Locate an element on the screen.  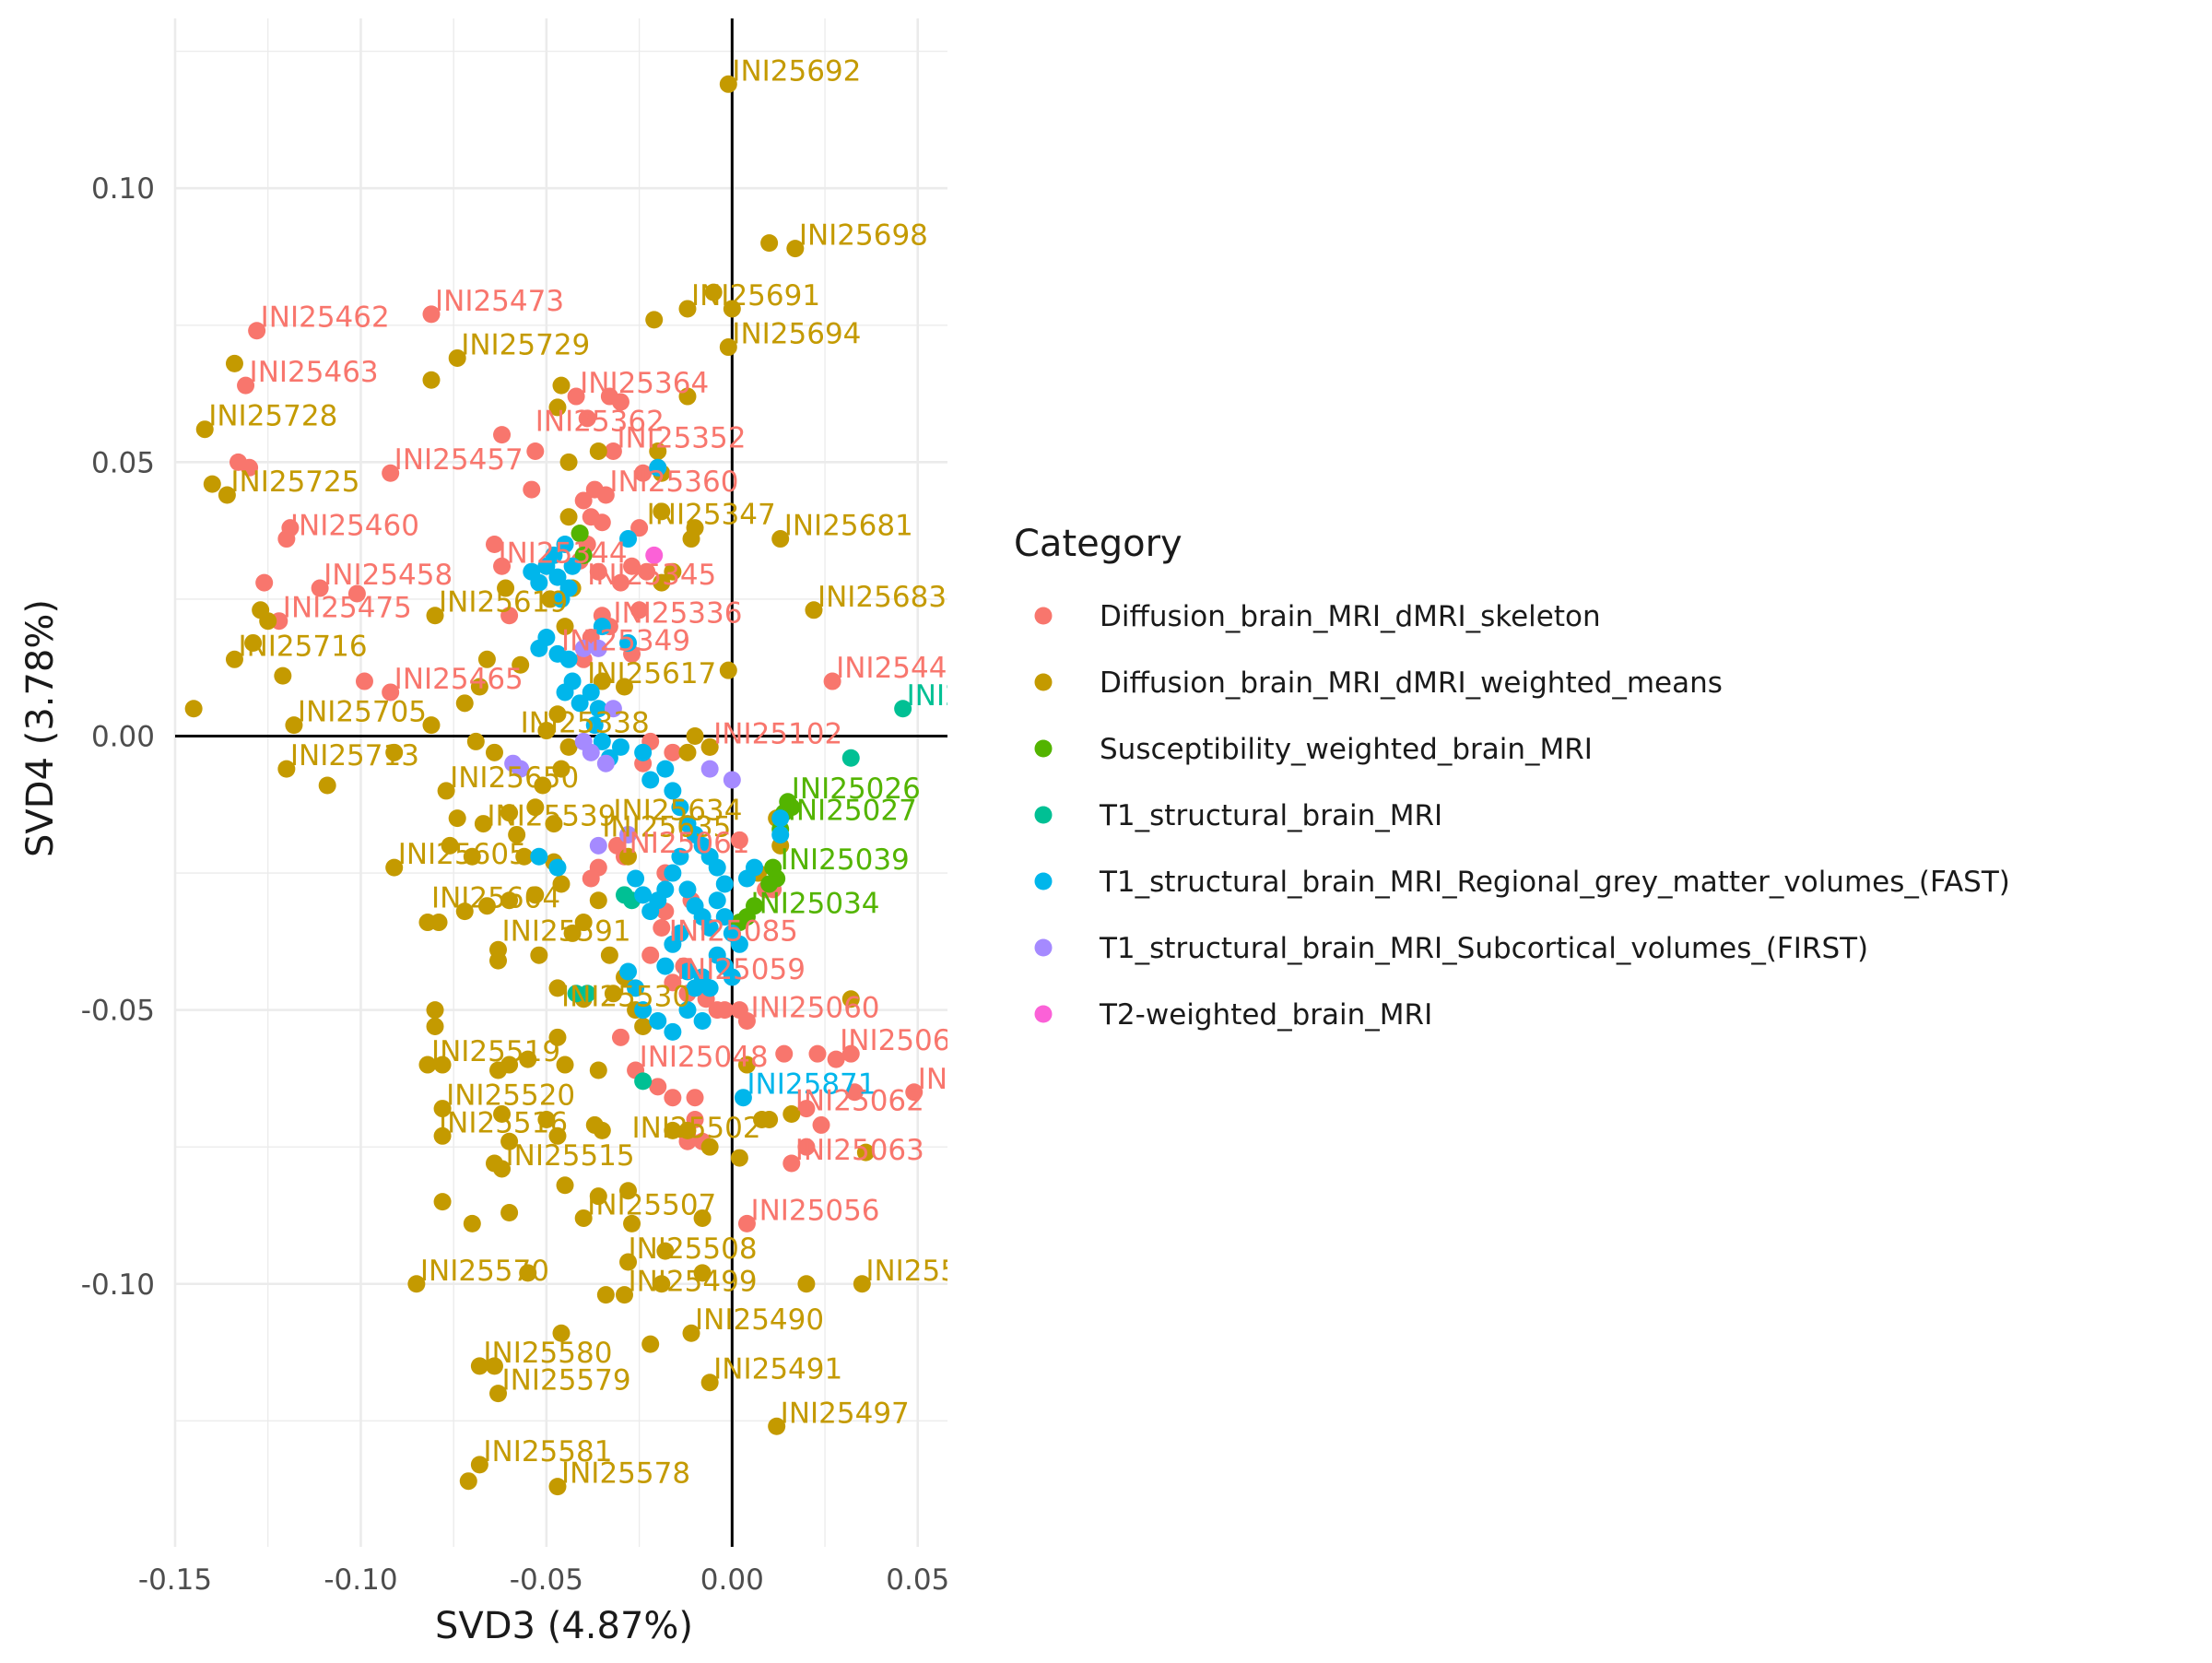
x-tick-label: 0.00 is located at coordinates (732, 1580).